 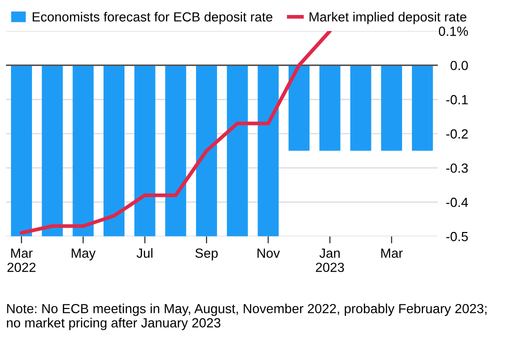 What do you see at coordinates (453, 31) in the screenshot?
I see `y-tick-label: 0.1%` at bounding box center [453, 31].